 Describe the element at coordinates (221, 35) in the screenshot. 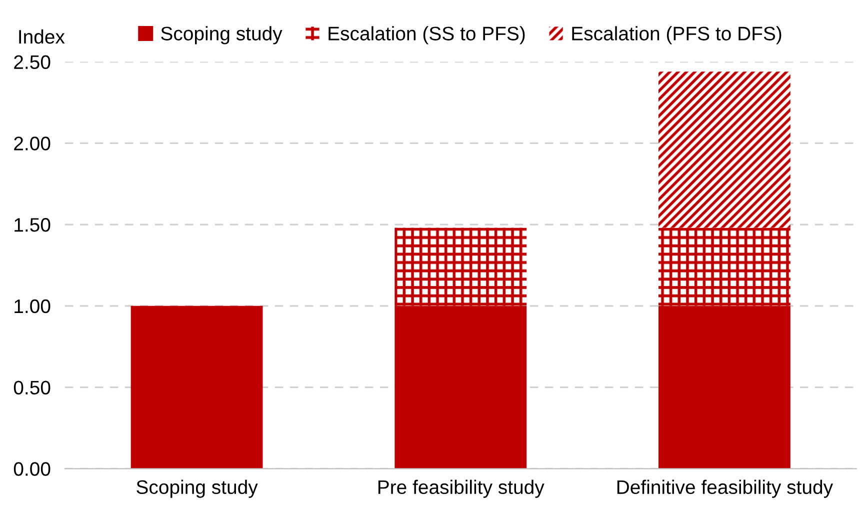

I see `legend-label: Scoping study` at that location.